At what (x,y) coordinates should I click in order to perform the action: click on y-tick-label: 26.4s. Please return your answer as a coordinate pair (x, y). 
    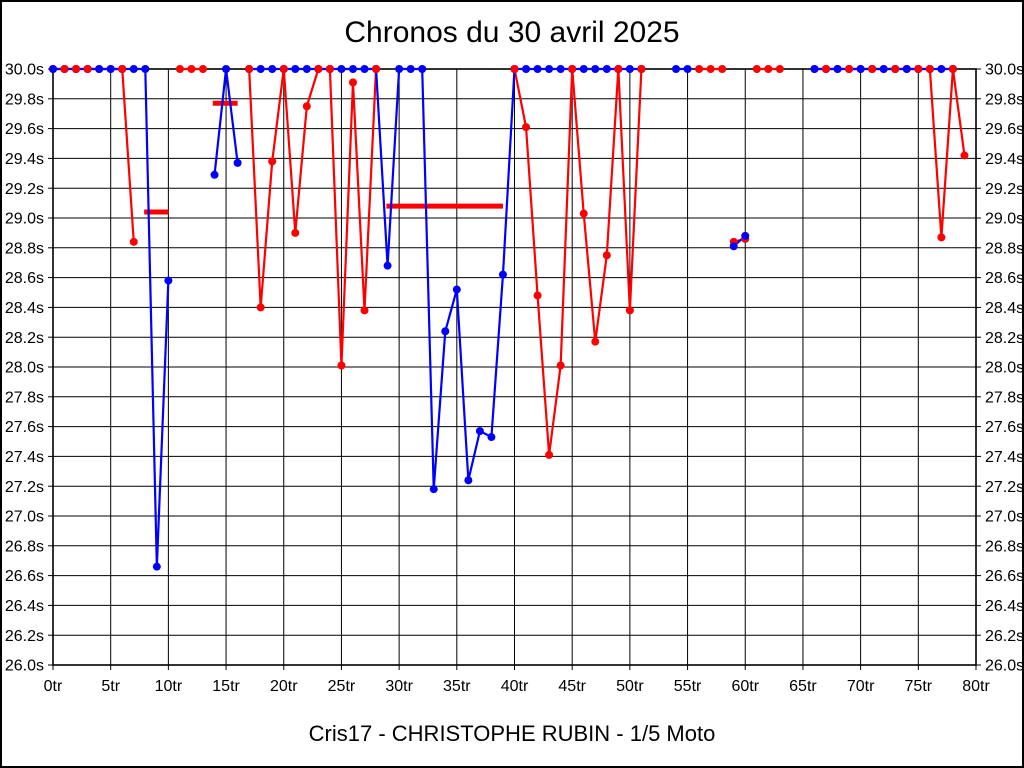
    Looking at the image, I should click on (24, 606).